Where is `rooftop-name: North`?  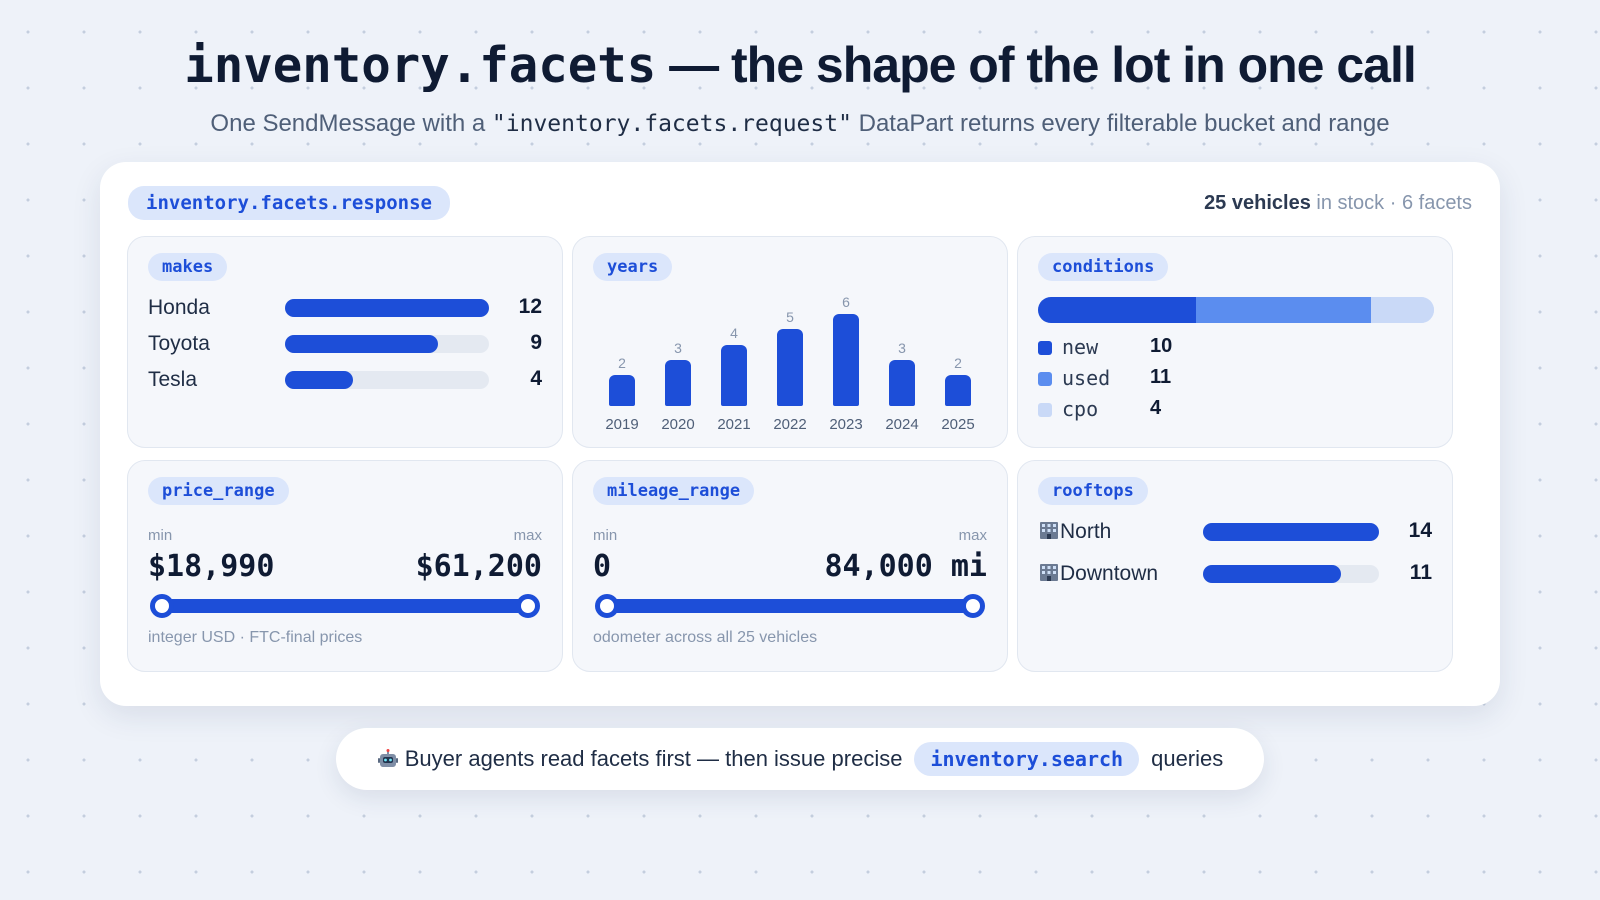 rooftop-name: North is located at coordinates (1086, 531).